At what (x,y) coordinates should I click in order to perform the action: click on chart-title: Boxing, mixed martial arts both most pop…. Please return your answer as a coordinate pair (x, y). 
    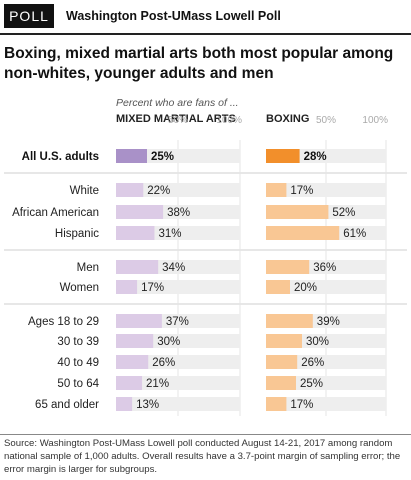
    Looking at the image, I should click on (199, 63).